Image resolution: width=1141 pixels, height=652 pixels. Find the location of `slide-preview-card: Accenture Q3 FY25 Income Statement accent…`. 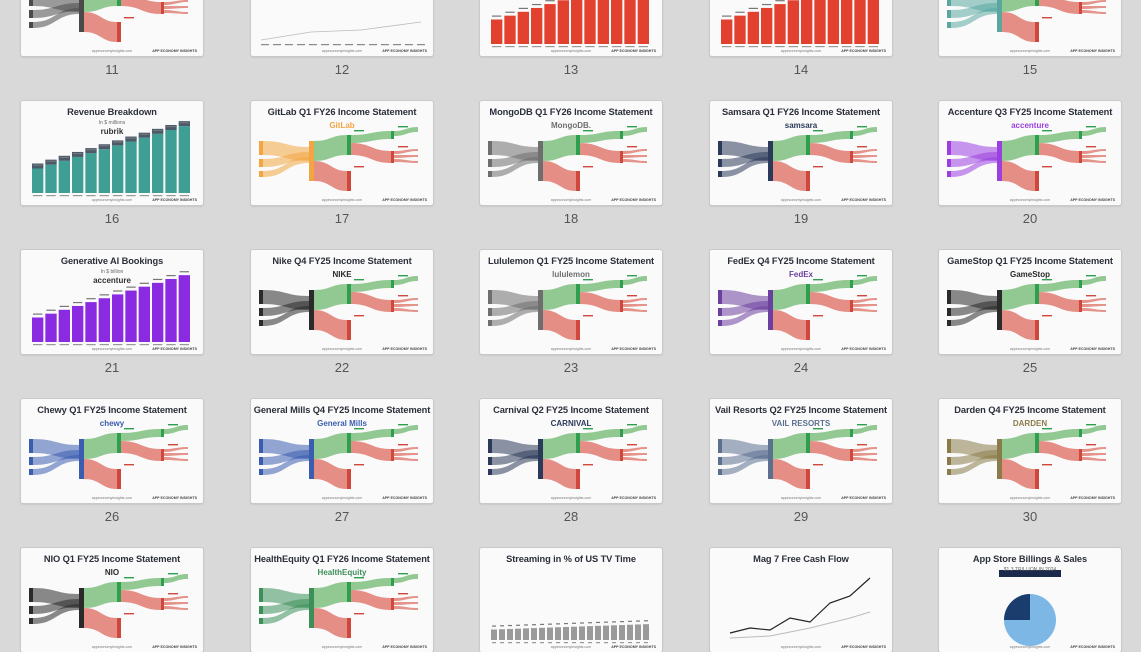

slide-preview-card: Accenture Q3 FY25 Income Statement accent… is located at coordinates (1030, 153).